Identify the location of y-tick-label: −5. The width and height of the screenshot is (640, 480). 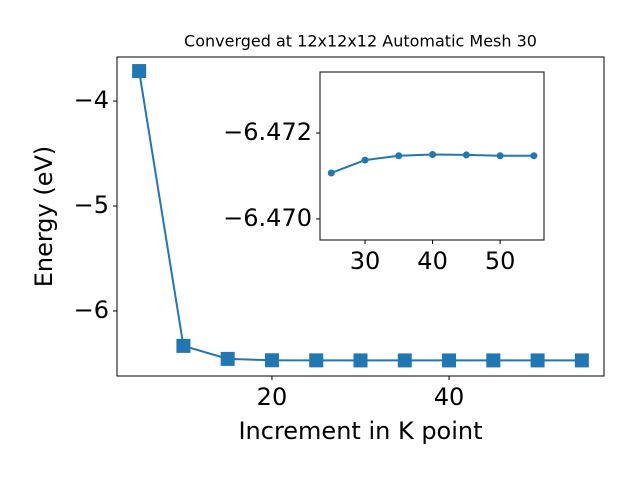
(91, 205).